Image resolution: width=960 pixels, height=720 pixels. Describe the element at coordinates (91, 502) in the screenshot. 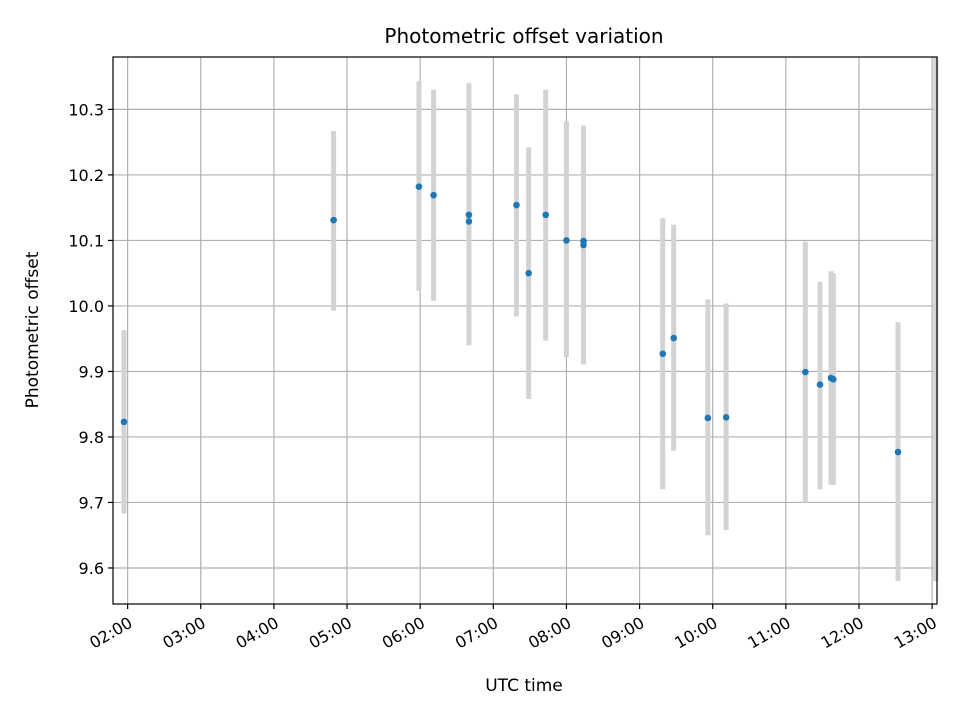

I see `y-tick-label: 9.7` at that location.